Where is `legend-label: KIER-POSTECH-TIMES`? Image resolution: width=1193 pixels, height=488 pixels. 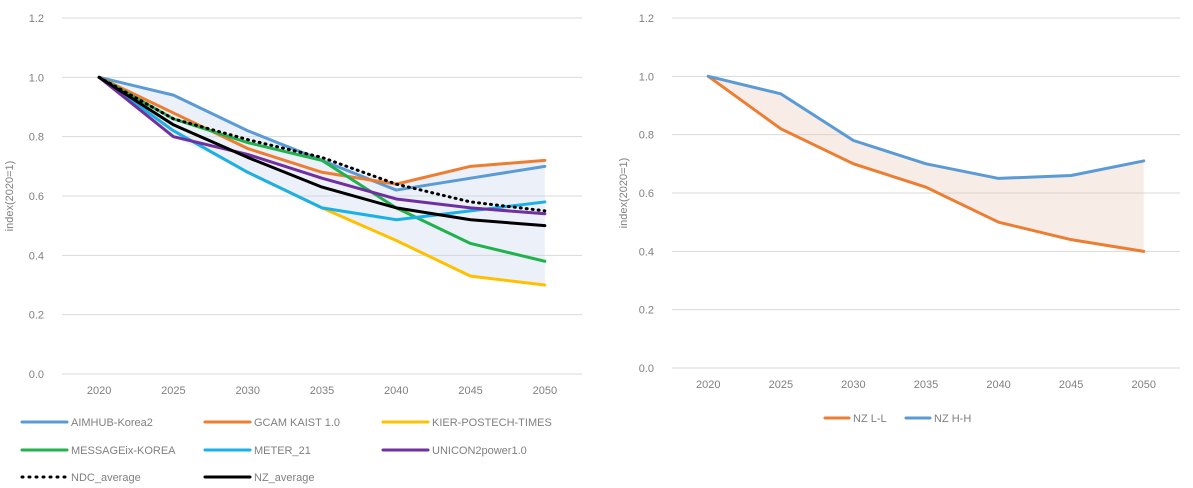 legend-label: KIER-POSTECH-TIMES is located at coordinates (492, 423).